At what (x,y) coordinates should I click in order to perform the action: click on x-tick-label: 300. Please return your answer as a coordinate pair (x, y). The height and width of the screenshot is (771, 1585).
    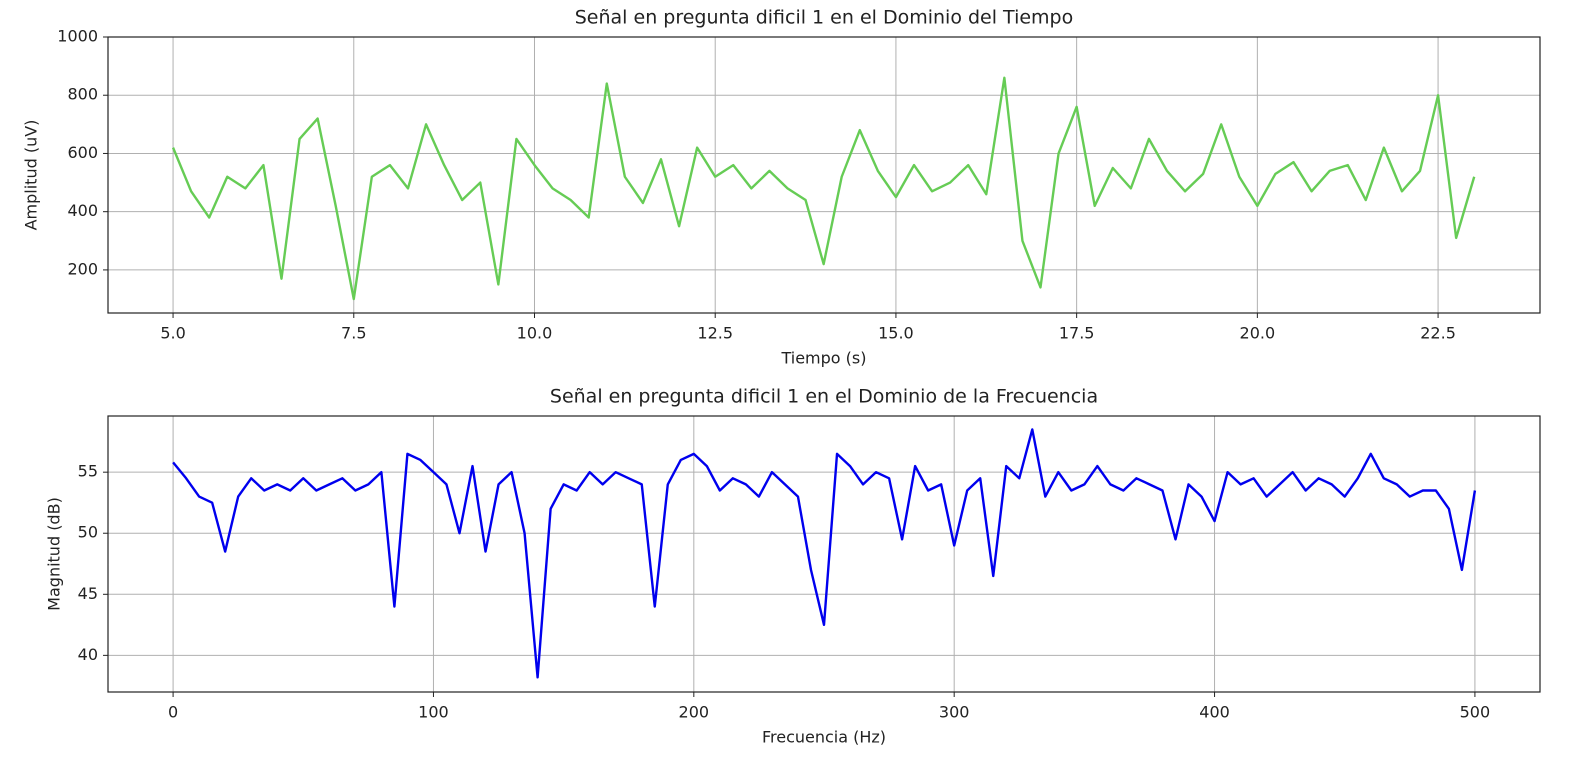
    Looking at the image, I should click on (954, 712).